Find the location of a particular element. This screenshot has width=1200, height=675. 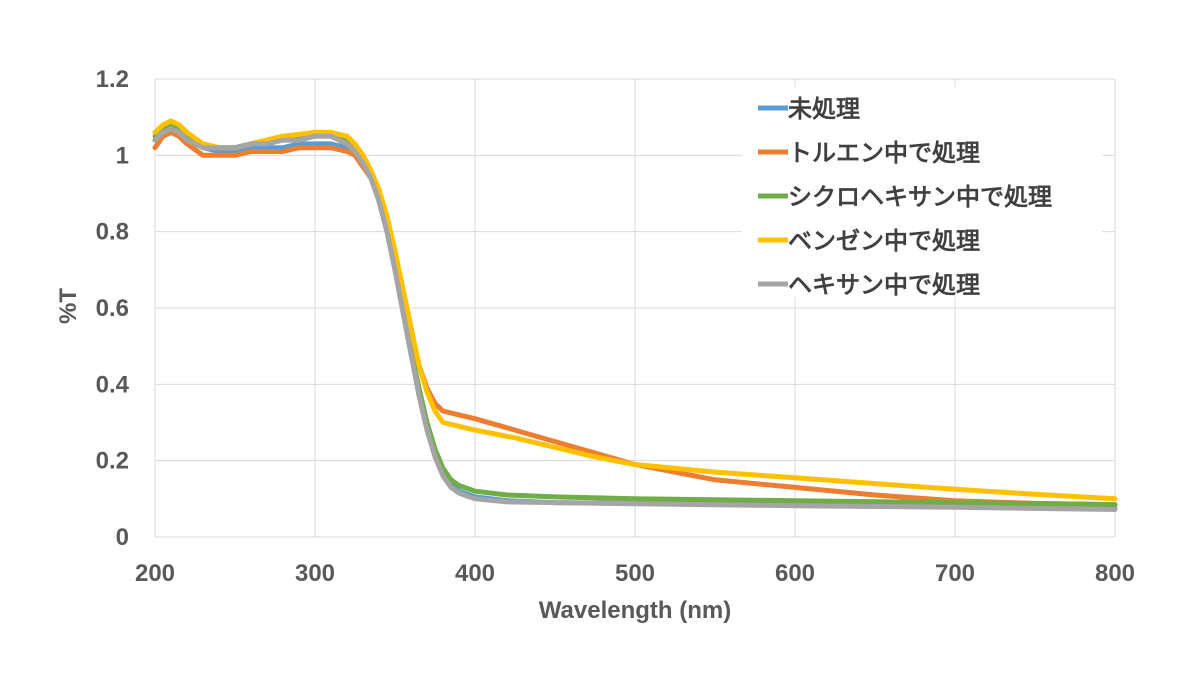

x-tick-label: 300 is located at coordinates (315, 573).